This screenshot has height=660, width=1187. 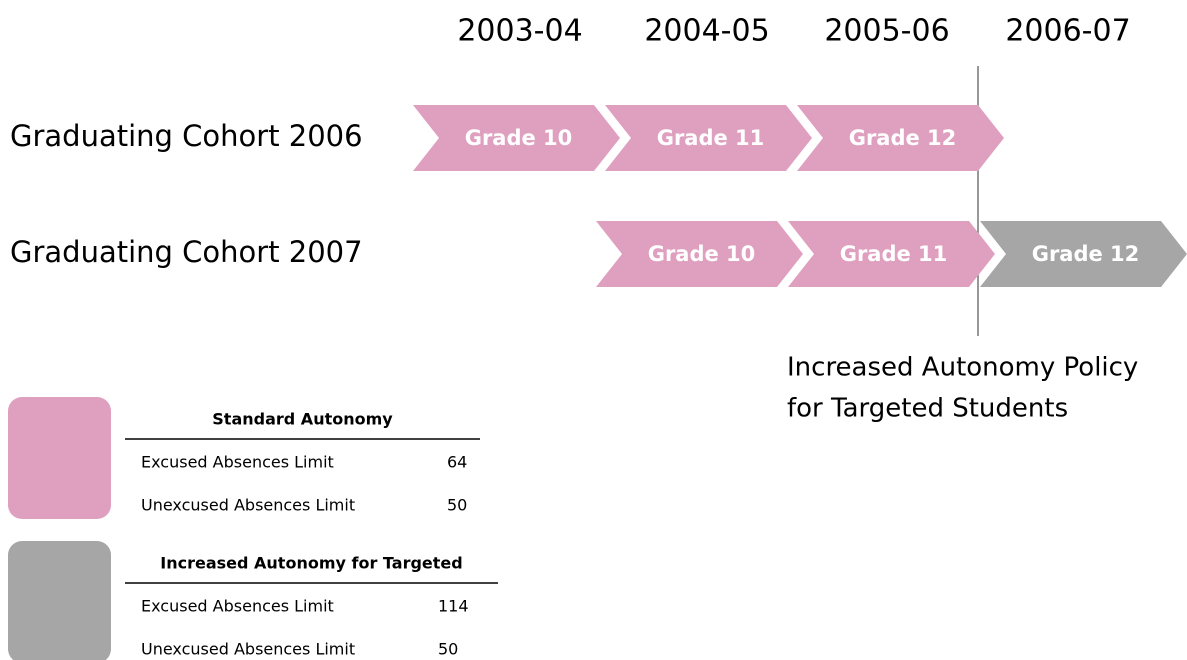 I want to click on cohort-label: Graduating Cohort 2006, so click(x=186, y=136).